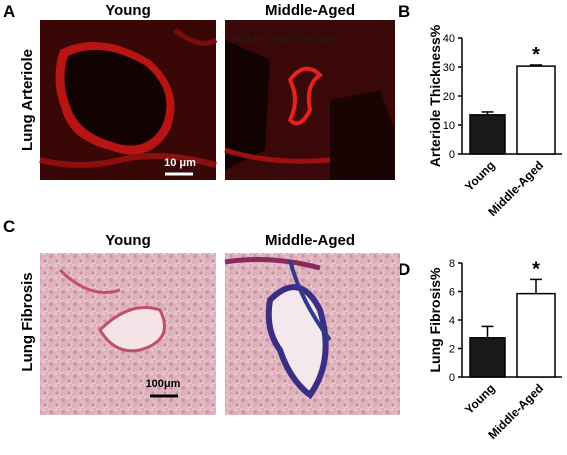  What do you see at coordinates (163, 384) in the screenshot?
I see `scale-bar-label: 100μm` at bounding box center [163, 384].